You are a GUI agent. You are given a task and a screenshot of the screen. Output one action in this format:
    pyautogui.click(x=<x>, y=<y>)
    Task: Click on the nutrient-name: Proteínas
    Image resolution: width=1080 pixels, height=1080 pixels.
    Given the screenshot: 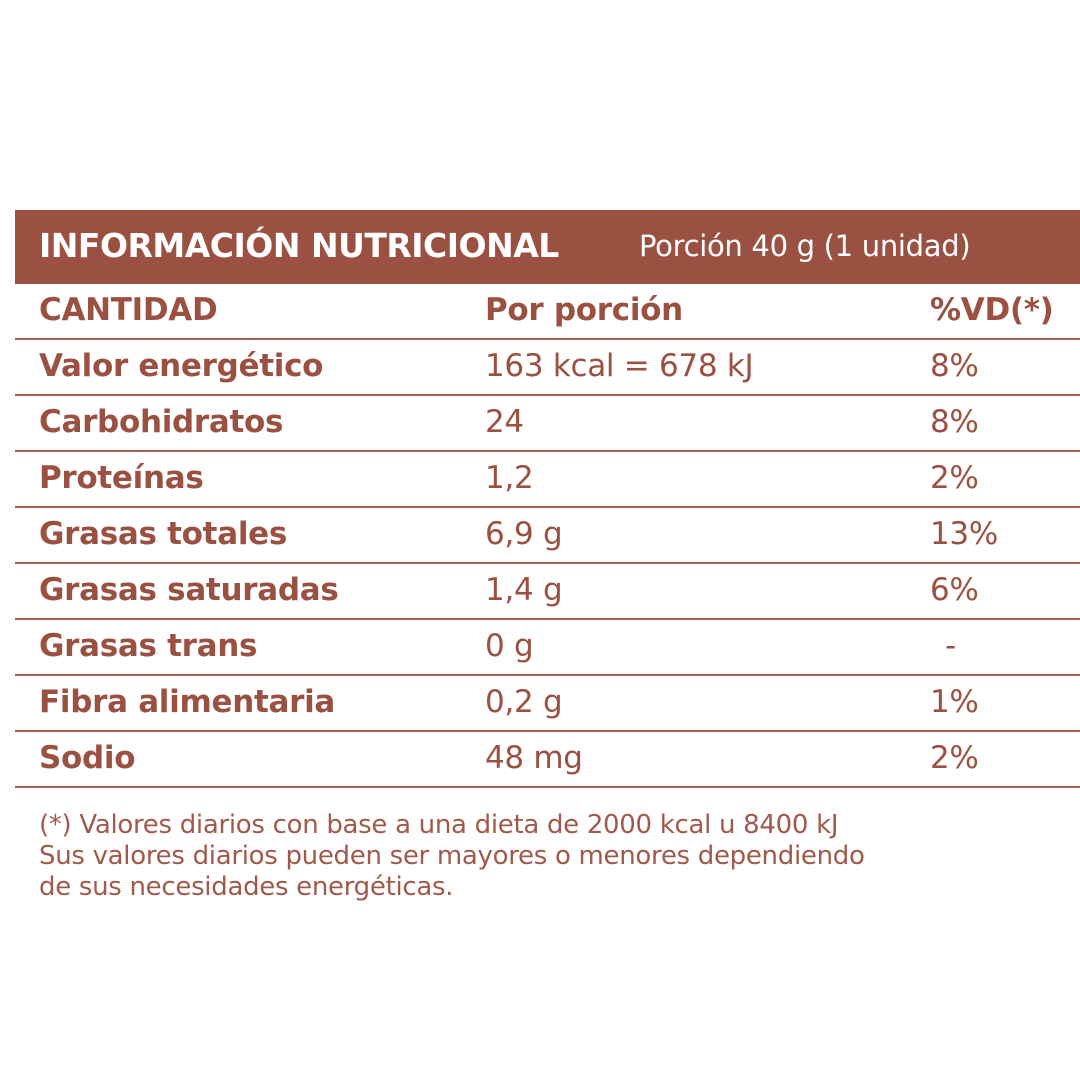 What is the action you would take?
    pyautogui.click(x=121, y=478)
    